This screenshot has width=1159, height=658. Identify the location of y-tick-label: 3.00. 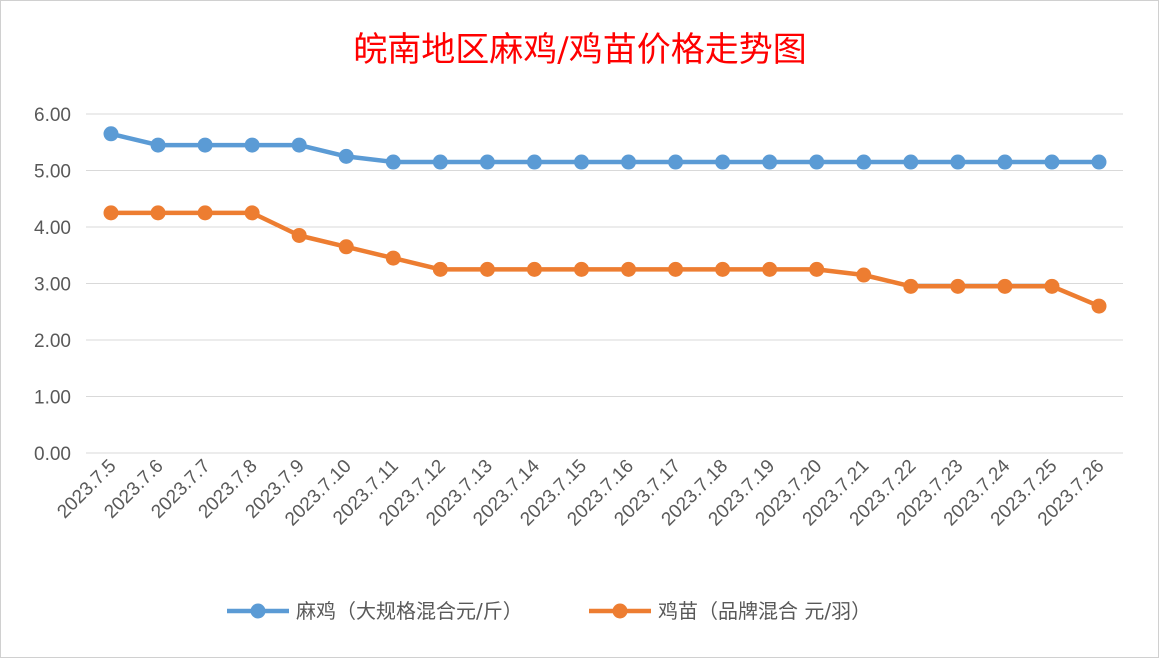
(52, 285).